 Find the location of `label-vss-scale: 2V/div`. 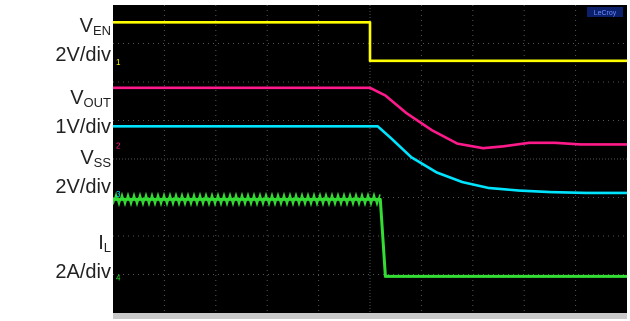

label-vss-scale: 2V/div is located at coordinates (83, 187).